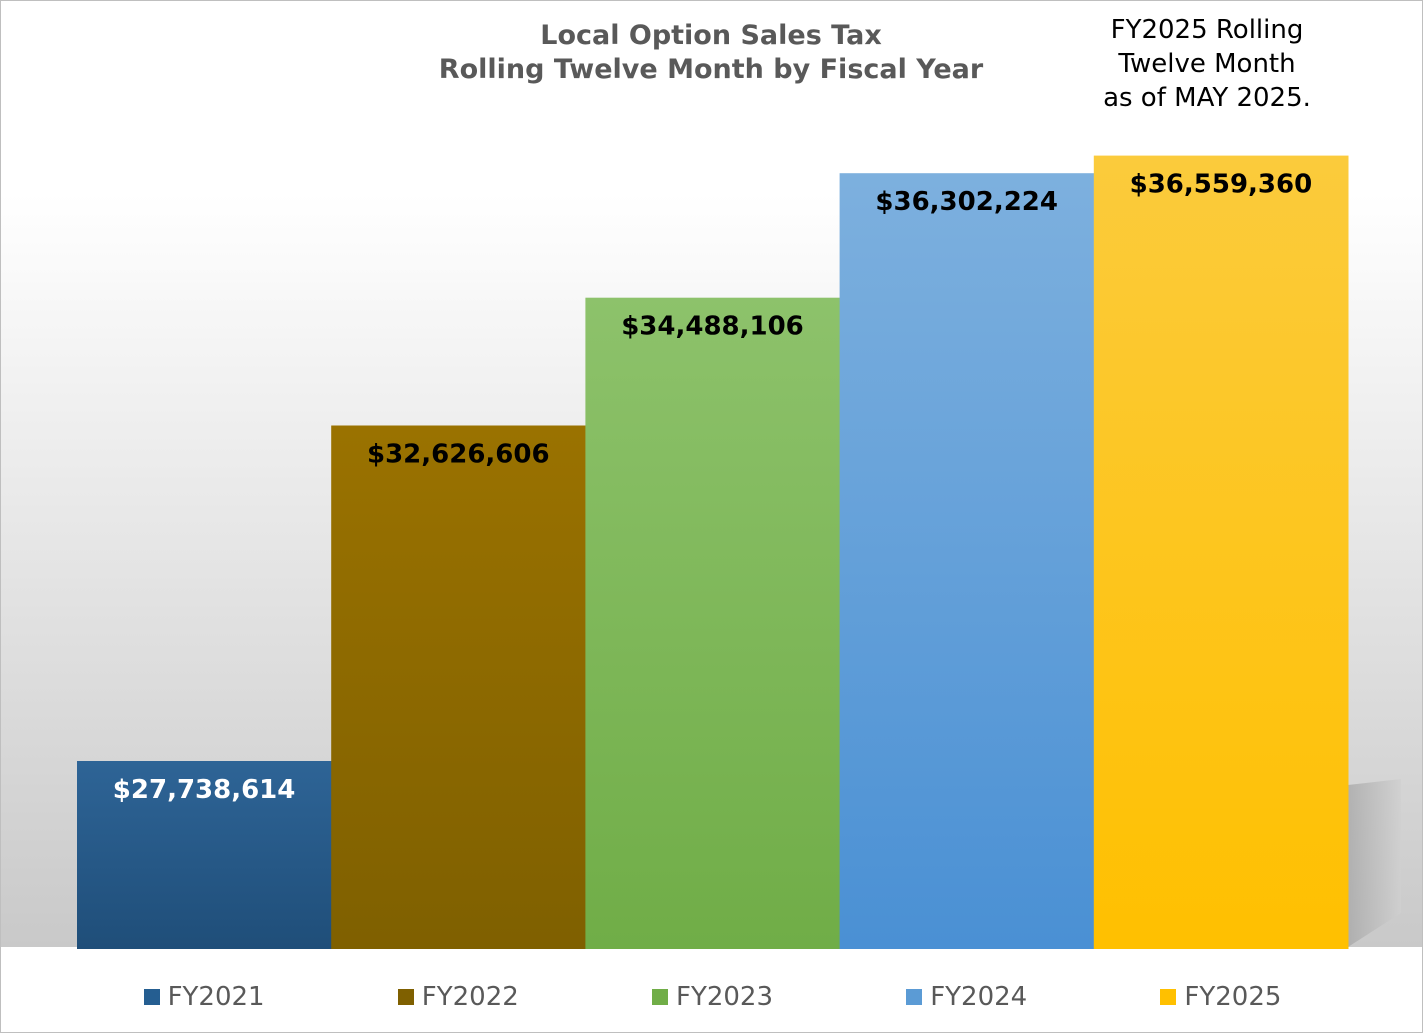 Image resolution: width=1423 pixels, height=1033 pixels. I want to click on bar-fy2021, so click(204, 855).